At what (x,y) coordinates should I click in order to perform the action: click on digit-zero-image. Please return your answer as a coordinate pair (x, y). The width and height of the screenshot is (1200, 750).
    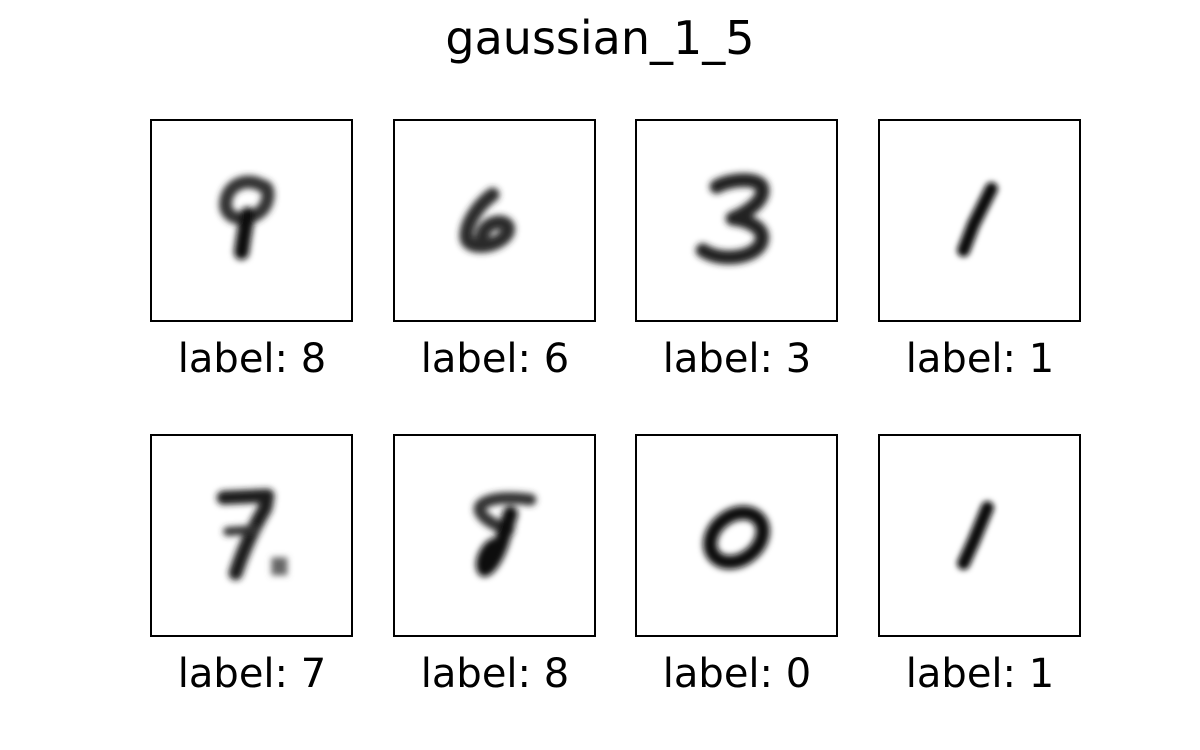
    Looking at the image, I should click on (736, 537).